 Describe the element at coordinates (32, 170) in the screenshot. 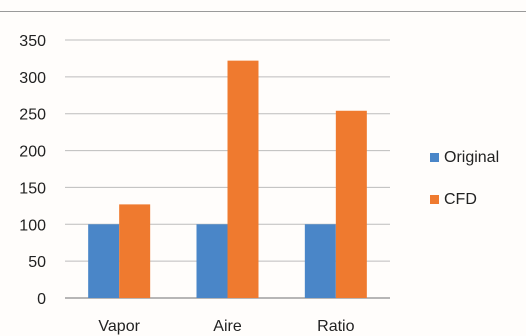

I see `y-axis-ticks: 0 50 100 150 200 250 300 350` at that location.